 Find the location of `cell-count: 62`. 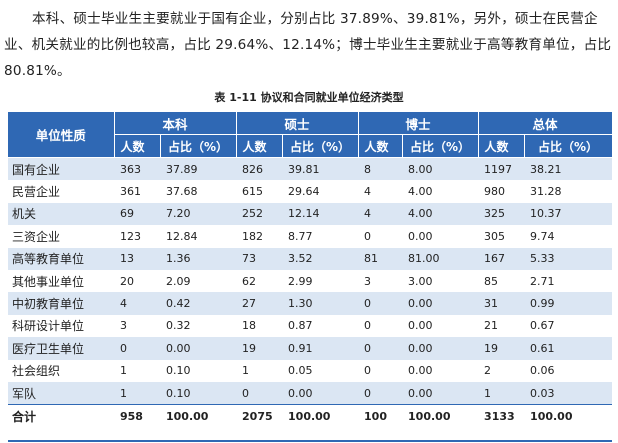

cell-count: 62 is located at coordinates (249, 281).